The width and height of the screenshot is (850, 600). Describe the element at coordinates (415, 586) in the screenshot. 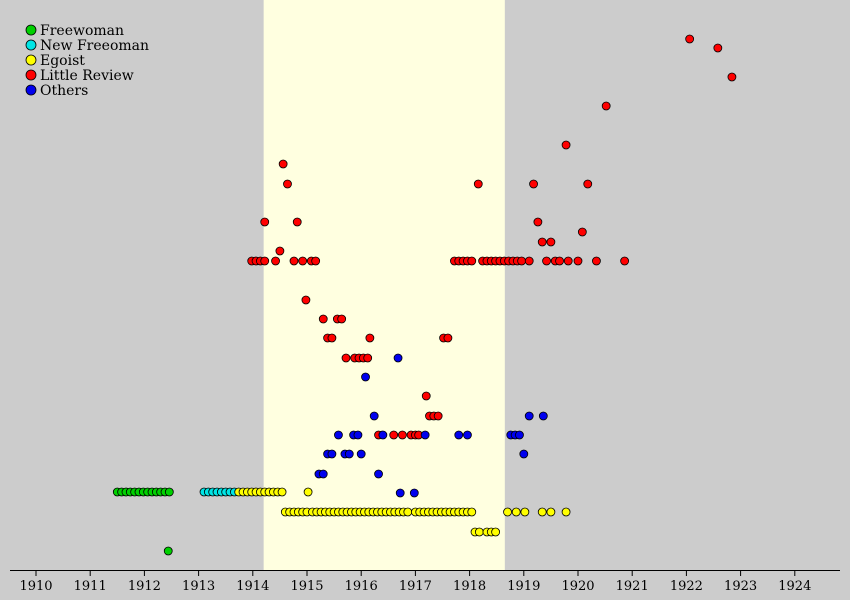

I see `x-tick-label: 1917` at that location.